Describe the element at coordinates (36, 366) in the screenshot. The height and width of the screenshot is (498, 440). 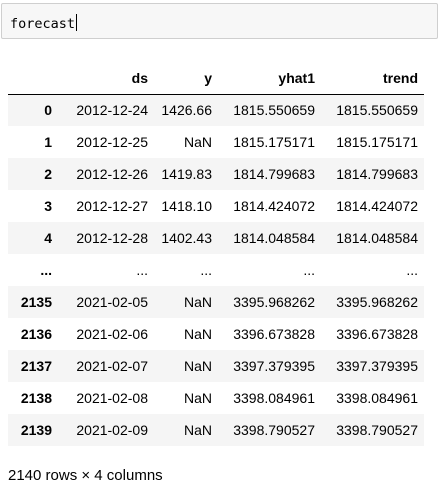
I see `row-index: 2137` at that location.